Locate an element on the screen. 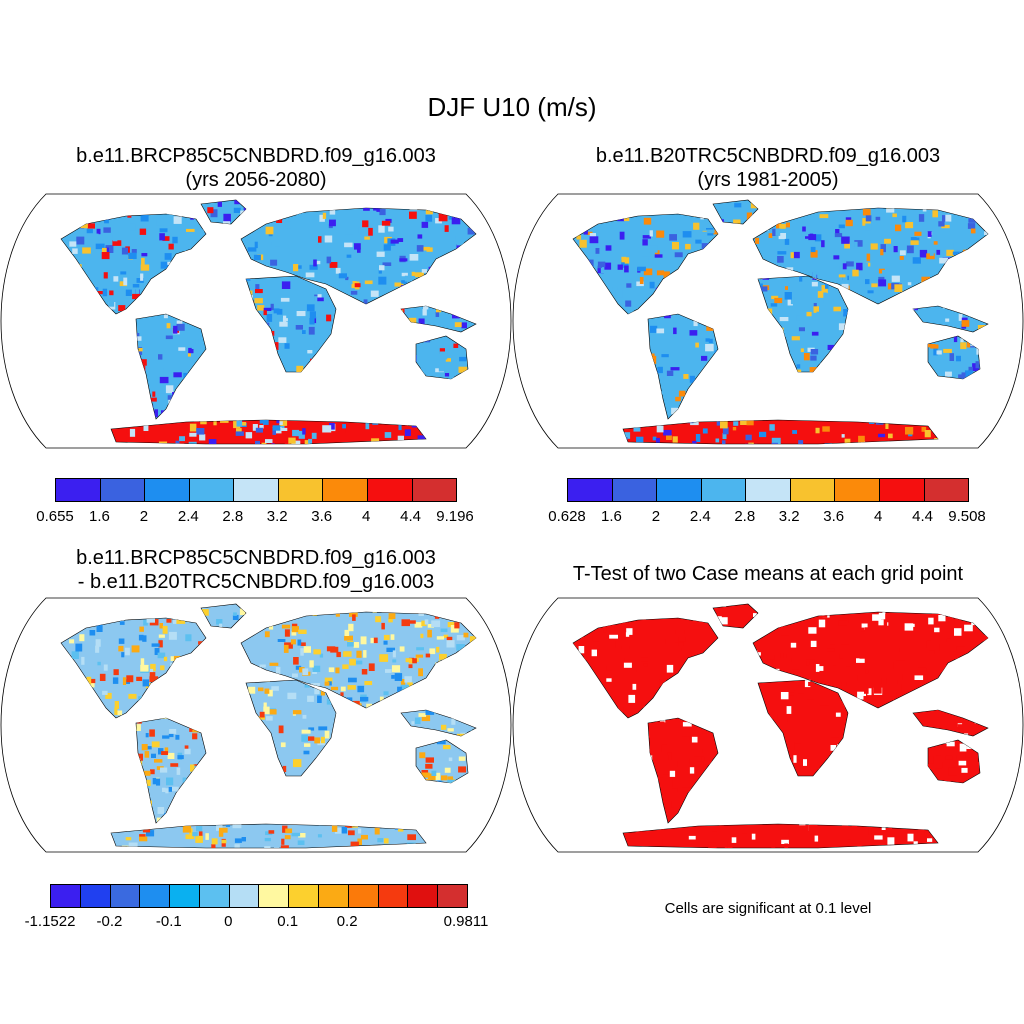 The height and width of the screenshot is (1024, 1024). legend-tick-label: 0.655 is located at coordinates (55, 516).